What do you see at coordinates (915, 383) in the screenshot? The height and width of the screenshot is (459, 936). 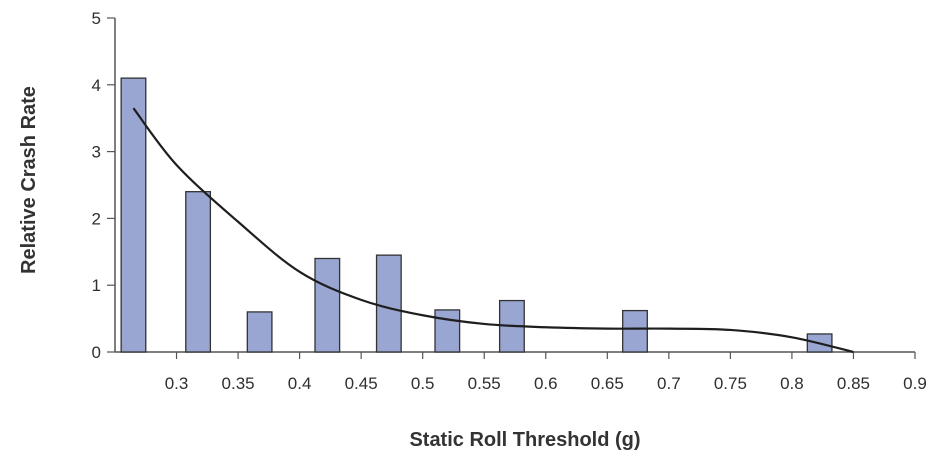 I see `x-tick-label: 0.9` at bounding box center [915, 383].